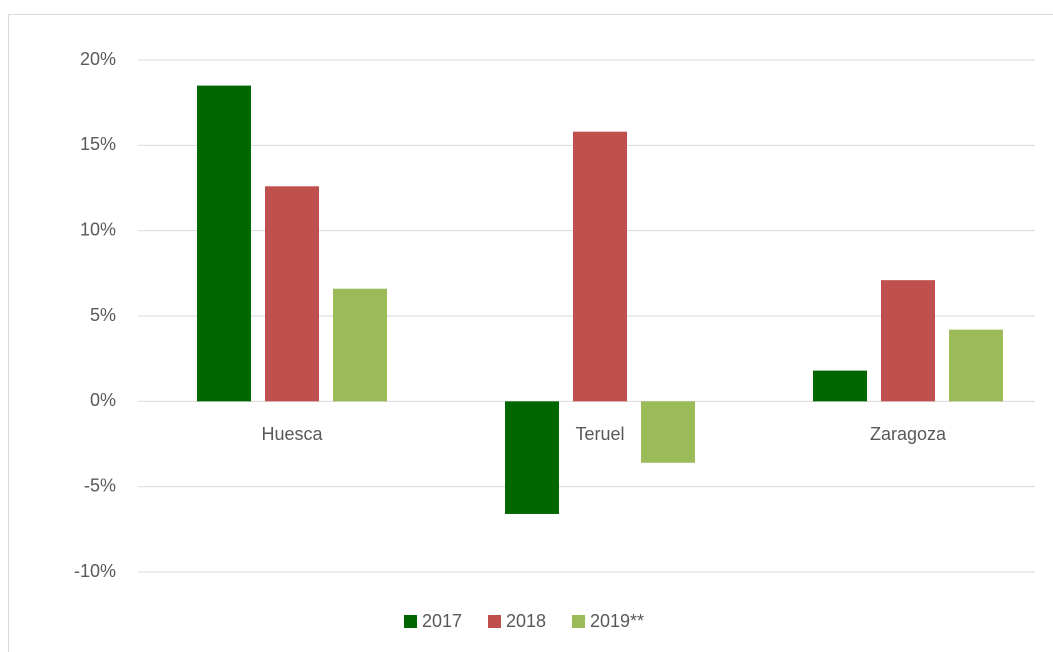 The height and width of the screenshot is (652, 1053). What do you see at coordinates (98, 229) in the screenshot?
I see `y-tick-label: 10%` at bounding box center [98, 229].